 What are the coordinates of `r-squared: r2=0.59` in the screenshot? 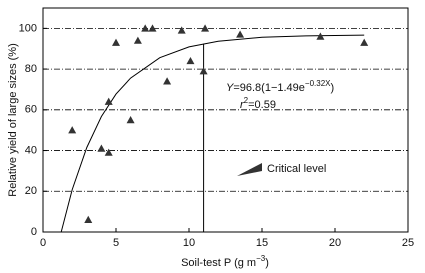 It's located at (258, 103).